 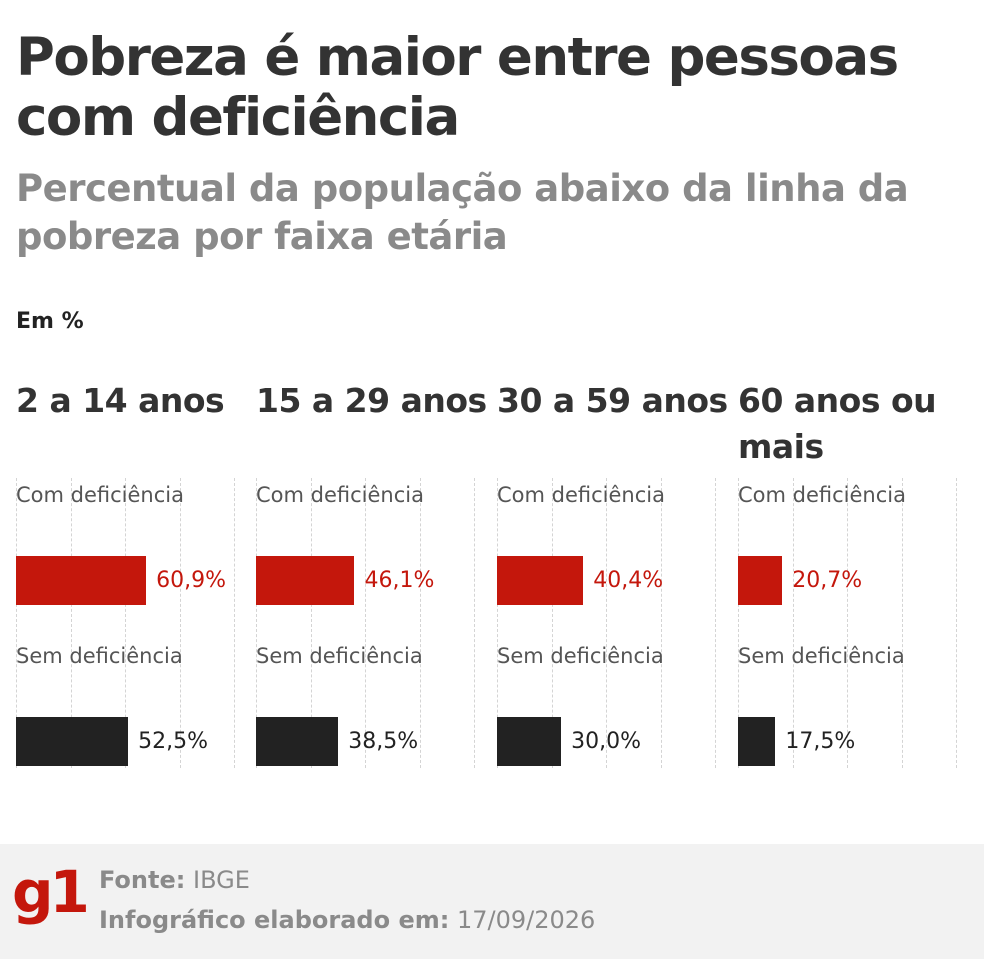 What do you see at coordinates (274, 920) in the screenshot?
I see `date-label: Infográfico elaborado em:` at bounding box center [274, 920].